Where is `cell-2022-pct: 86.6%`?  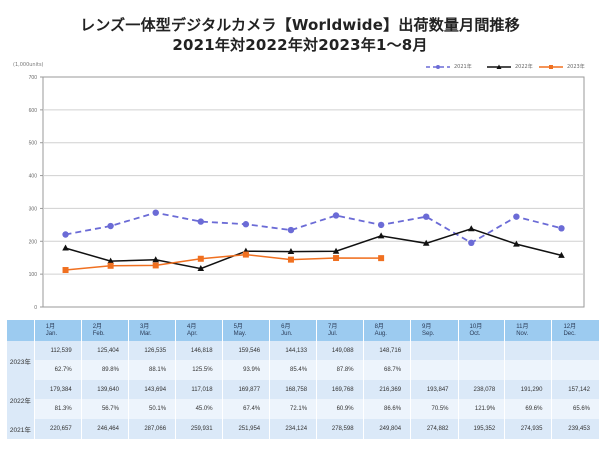 cell-2022-pct: 86.6% is located at coordinates (387, 409).